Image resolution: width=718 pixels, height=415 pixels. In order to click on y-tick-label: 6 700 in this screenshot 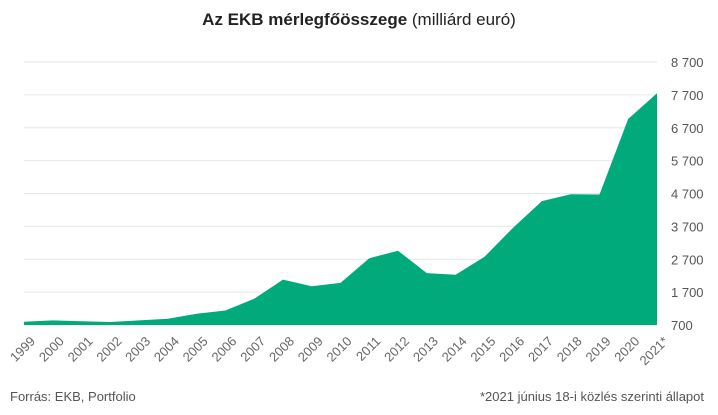, I will do `click(687, 128)`.